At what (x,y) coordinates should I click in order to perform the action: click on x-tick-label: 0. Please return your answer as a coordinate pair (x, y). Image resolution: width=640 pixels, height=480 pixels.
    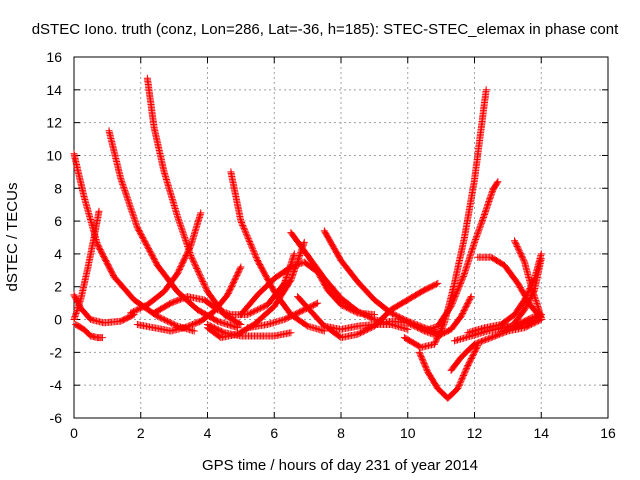
    Looking at the image, I should click on (74, 433).